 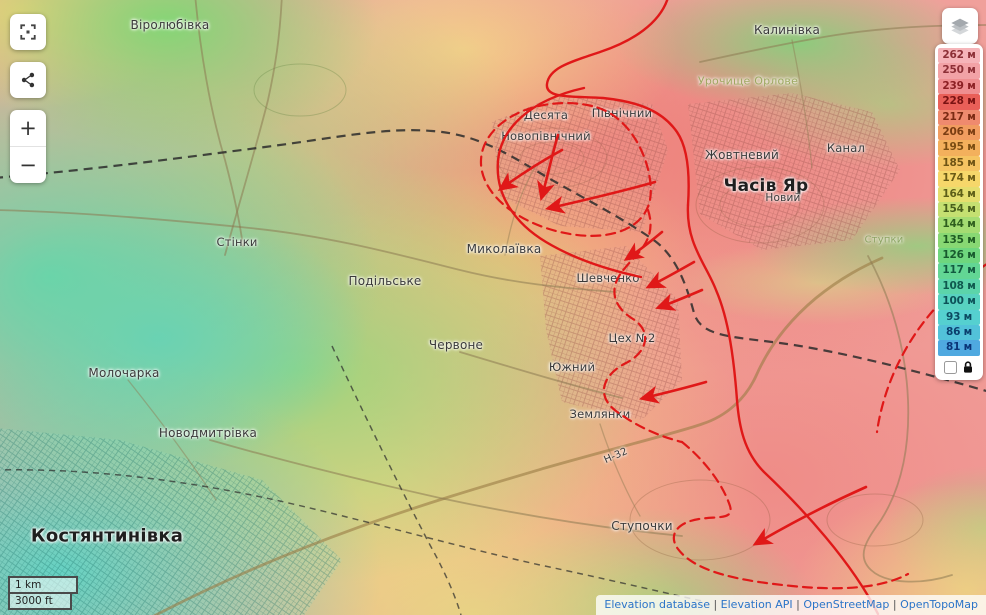 What do you see at coordinates (959, 194) in the screenshot?
I see `legend-row: 164 м` at bounding box center [959, 194].